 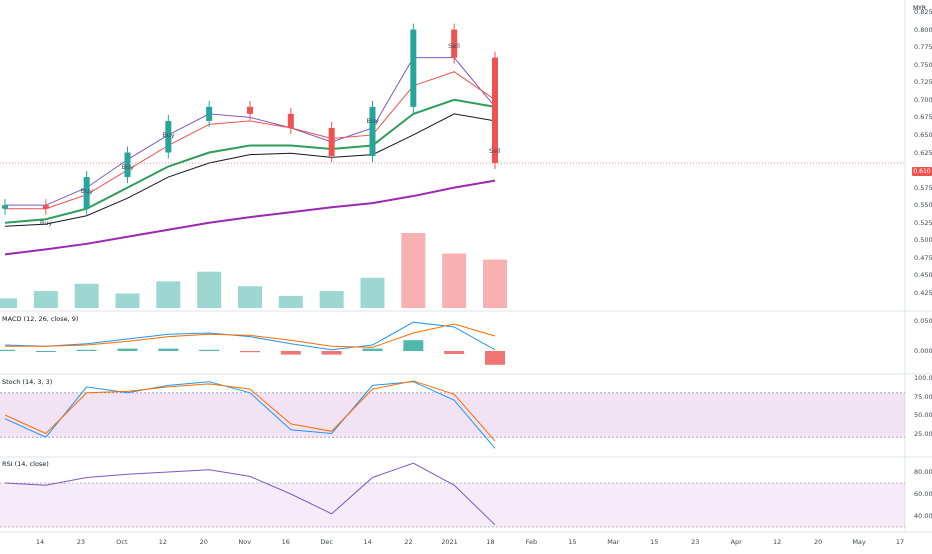 I want to click on price-tick-label: 0.575, so click(x=923, y=187).